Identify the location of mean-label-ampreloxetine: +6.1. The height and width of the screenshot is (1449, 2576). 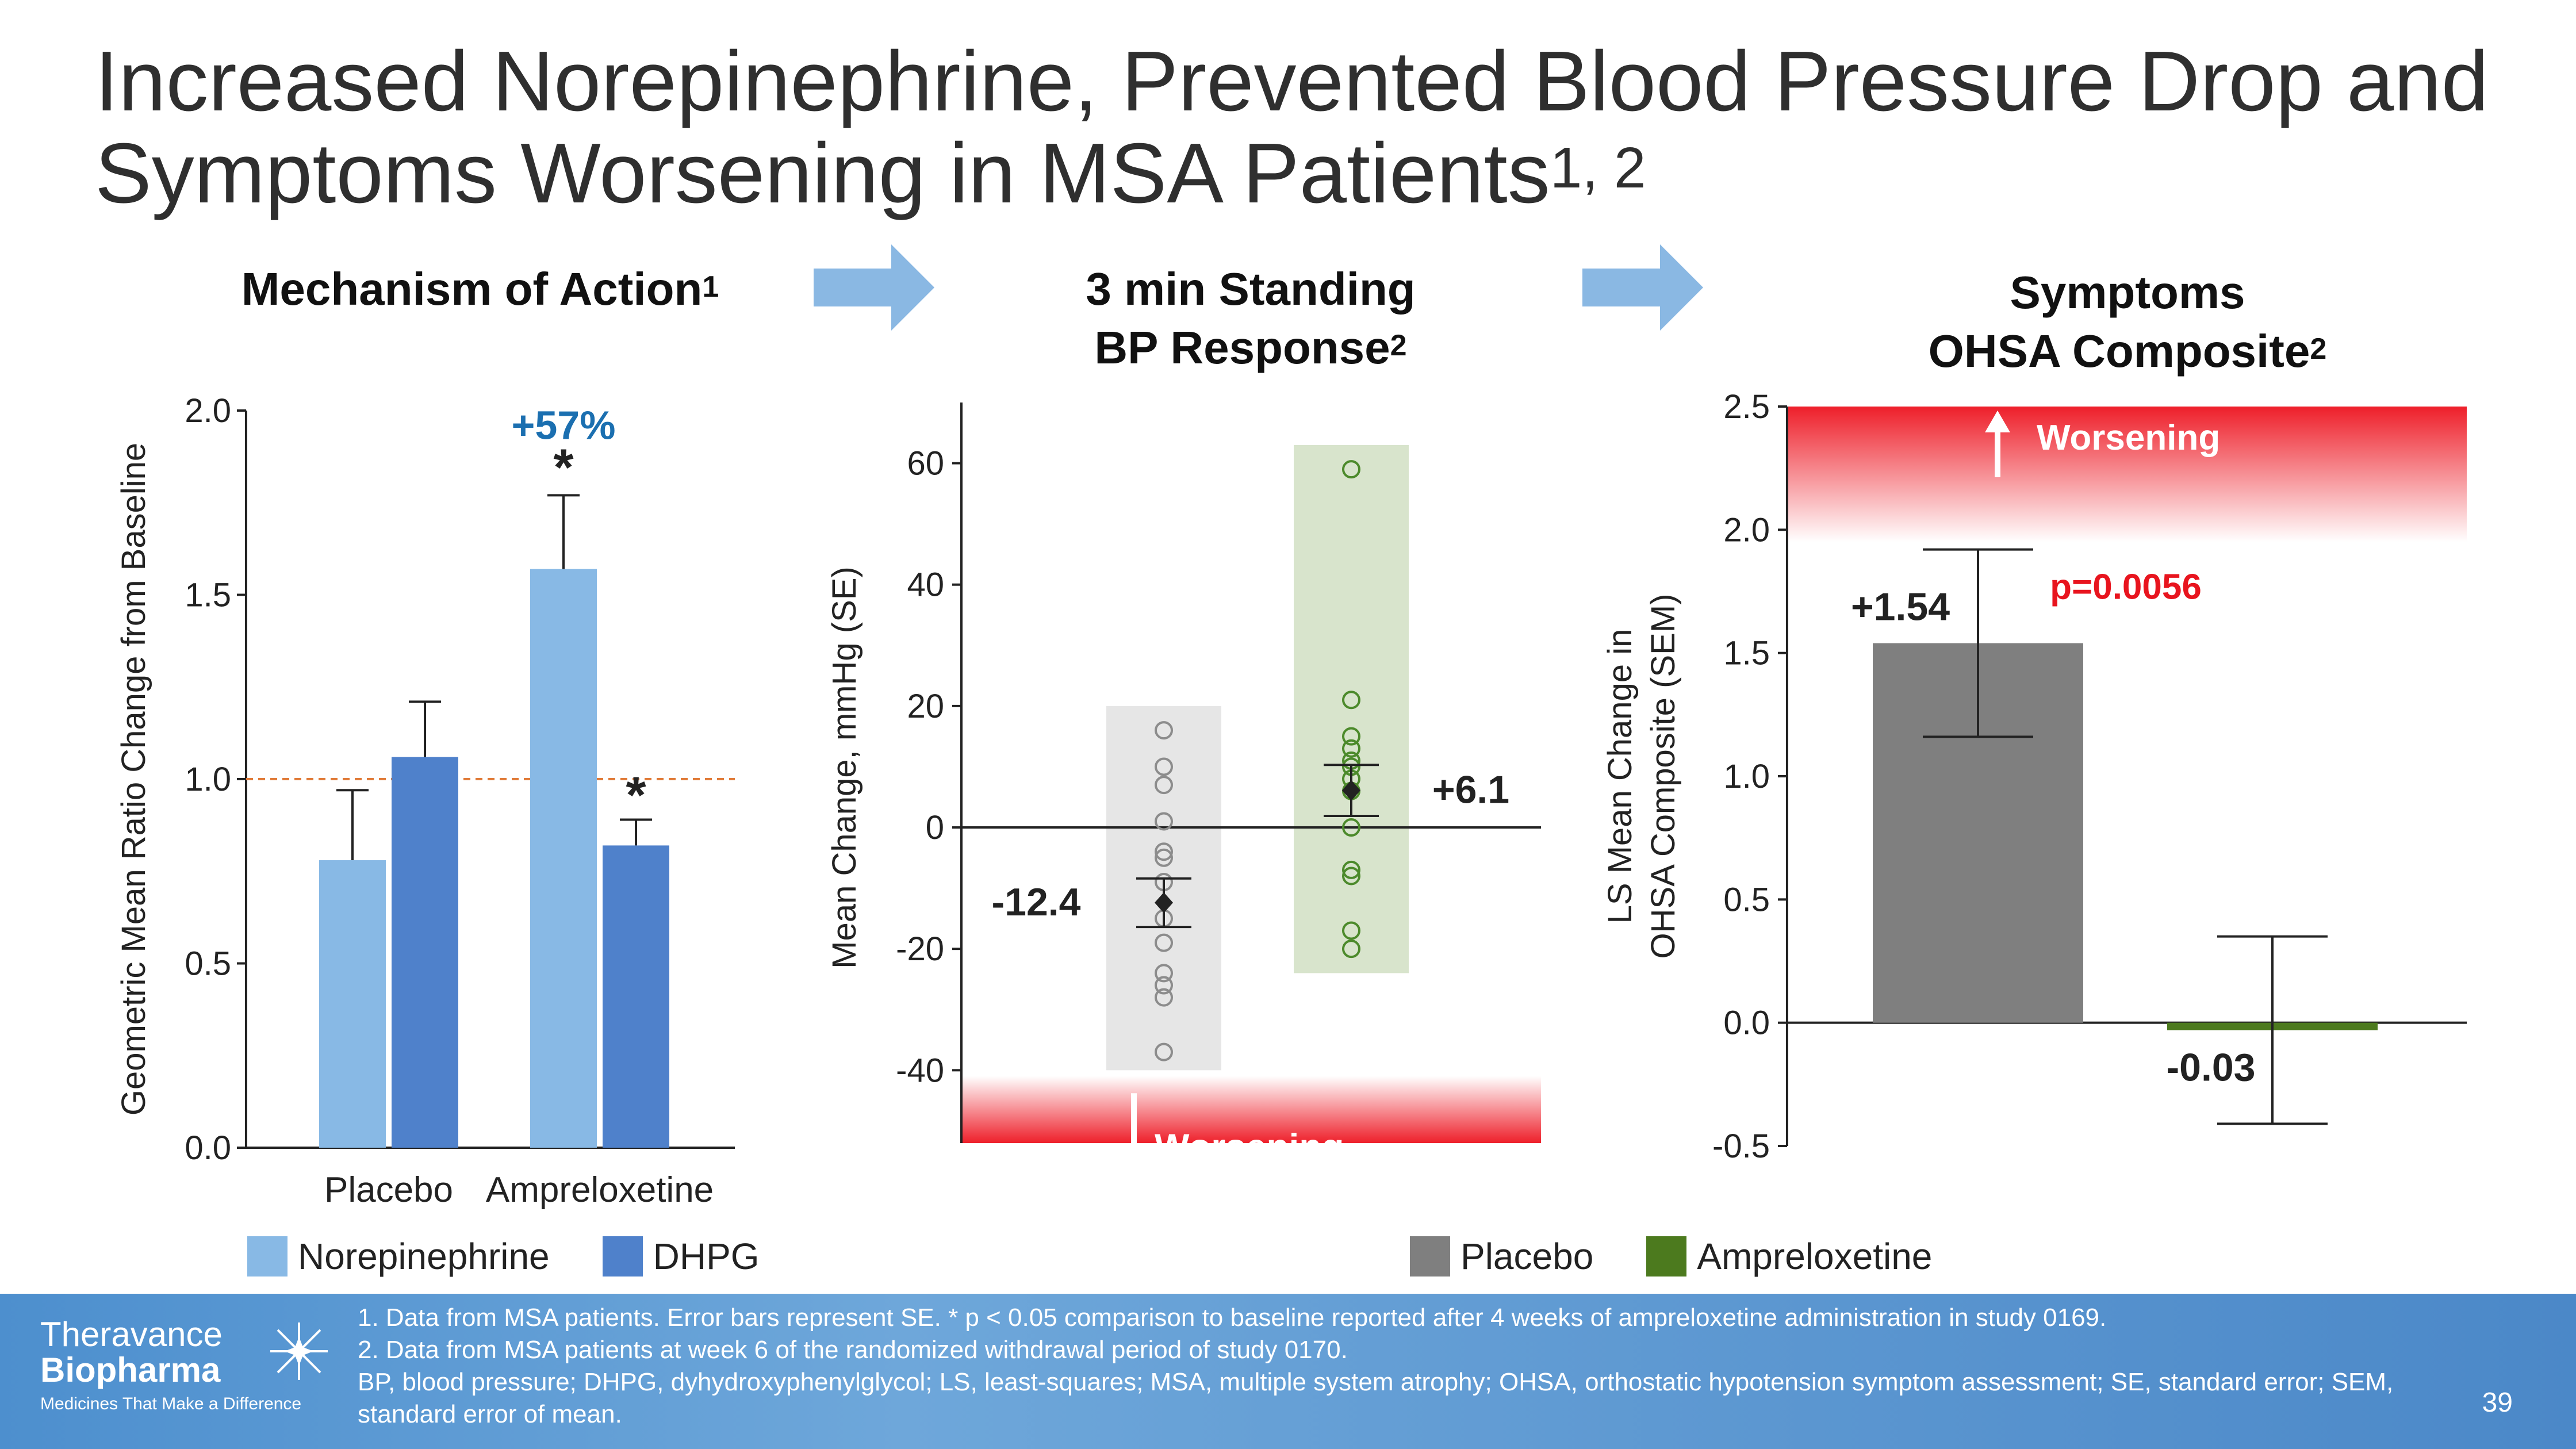
(1470, 790).